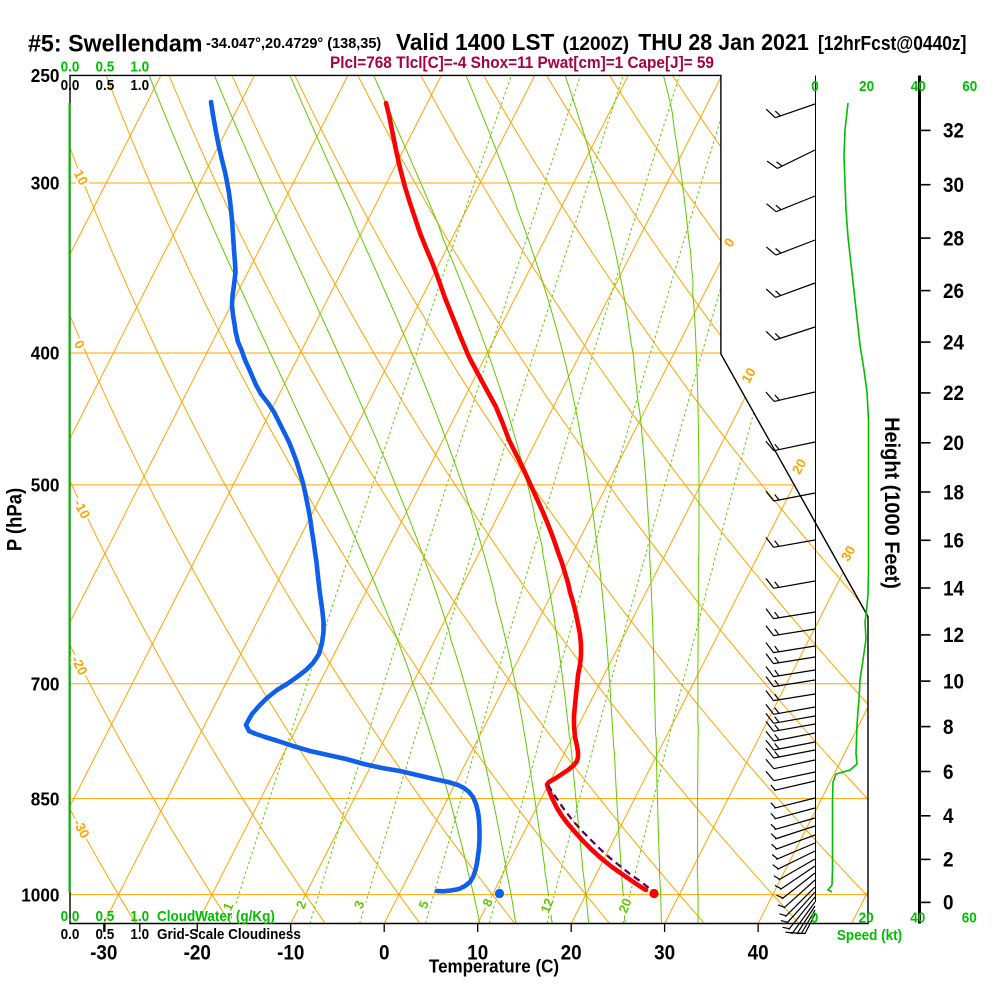  What do you see at coordinates (892, 43) in the screenshot?
I see `svg-text: [12hrFcst@0440z]` at bounding box center [892, 43].